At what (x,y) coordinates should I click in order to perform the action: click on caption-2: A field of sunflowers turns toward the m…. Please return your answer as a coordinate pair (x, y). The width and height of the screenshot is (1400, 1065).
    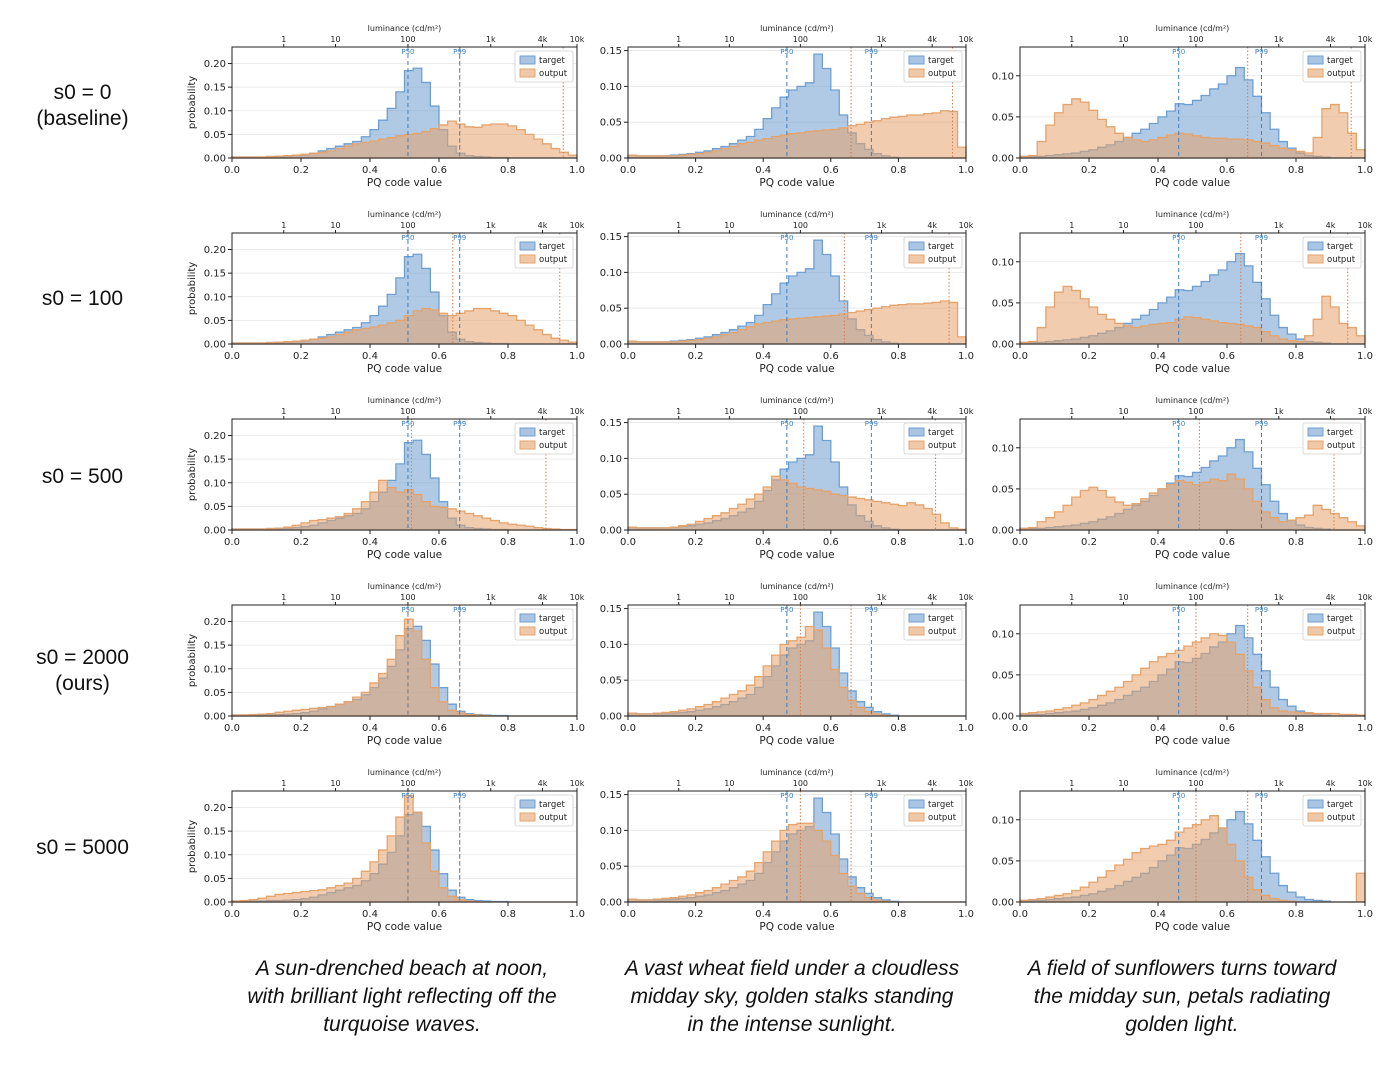
    Looking at the image, I should click on (1182, 997).